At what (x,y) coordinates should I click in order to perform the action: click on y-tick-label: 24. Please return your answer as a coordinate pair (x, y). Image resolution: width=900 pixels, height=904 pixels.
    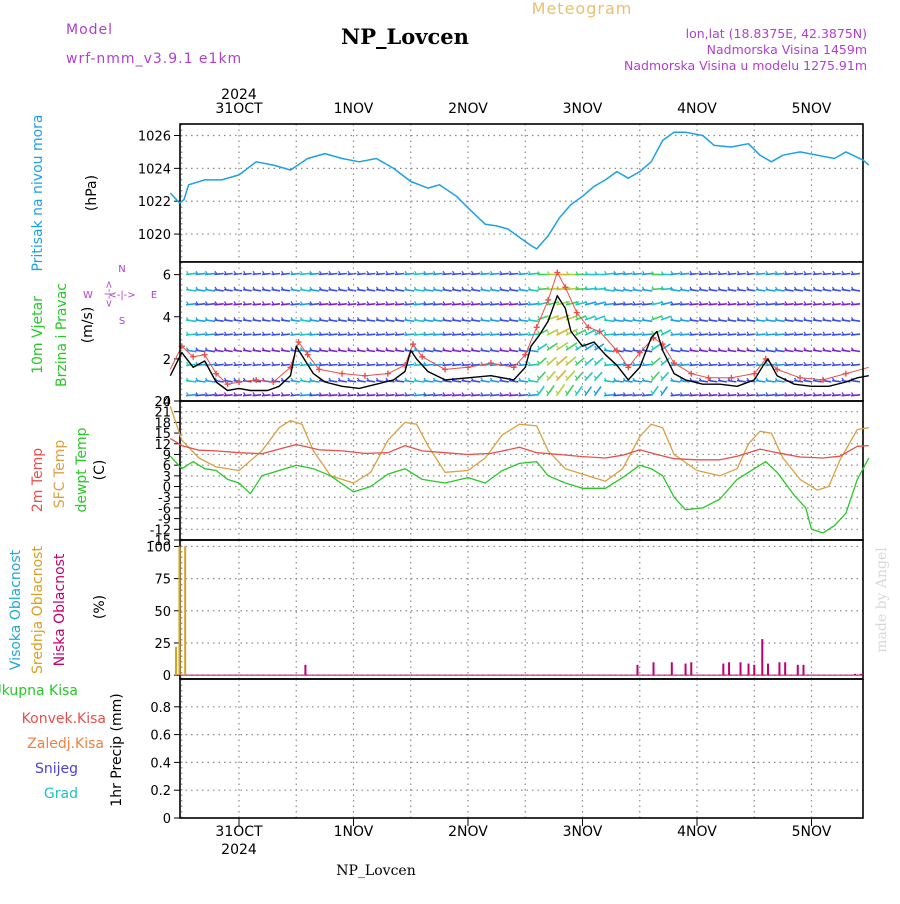
    Looking at the image, I should click on (162, 402).